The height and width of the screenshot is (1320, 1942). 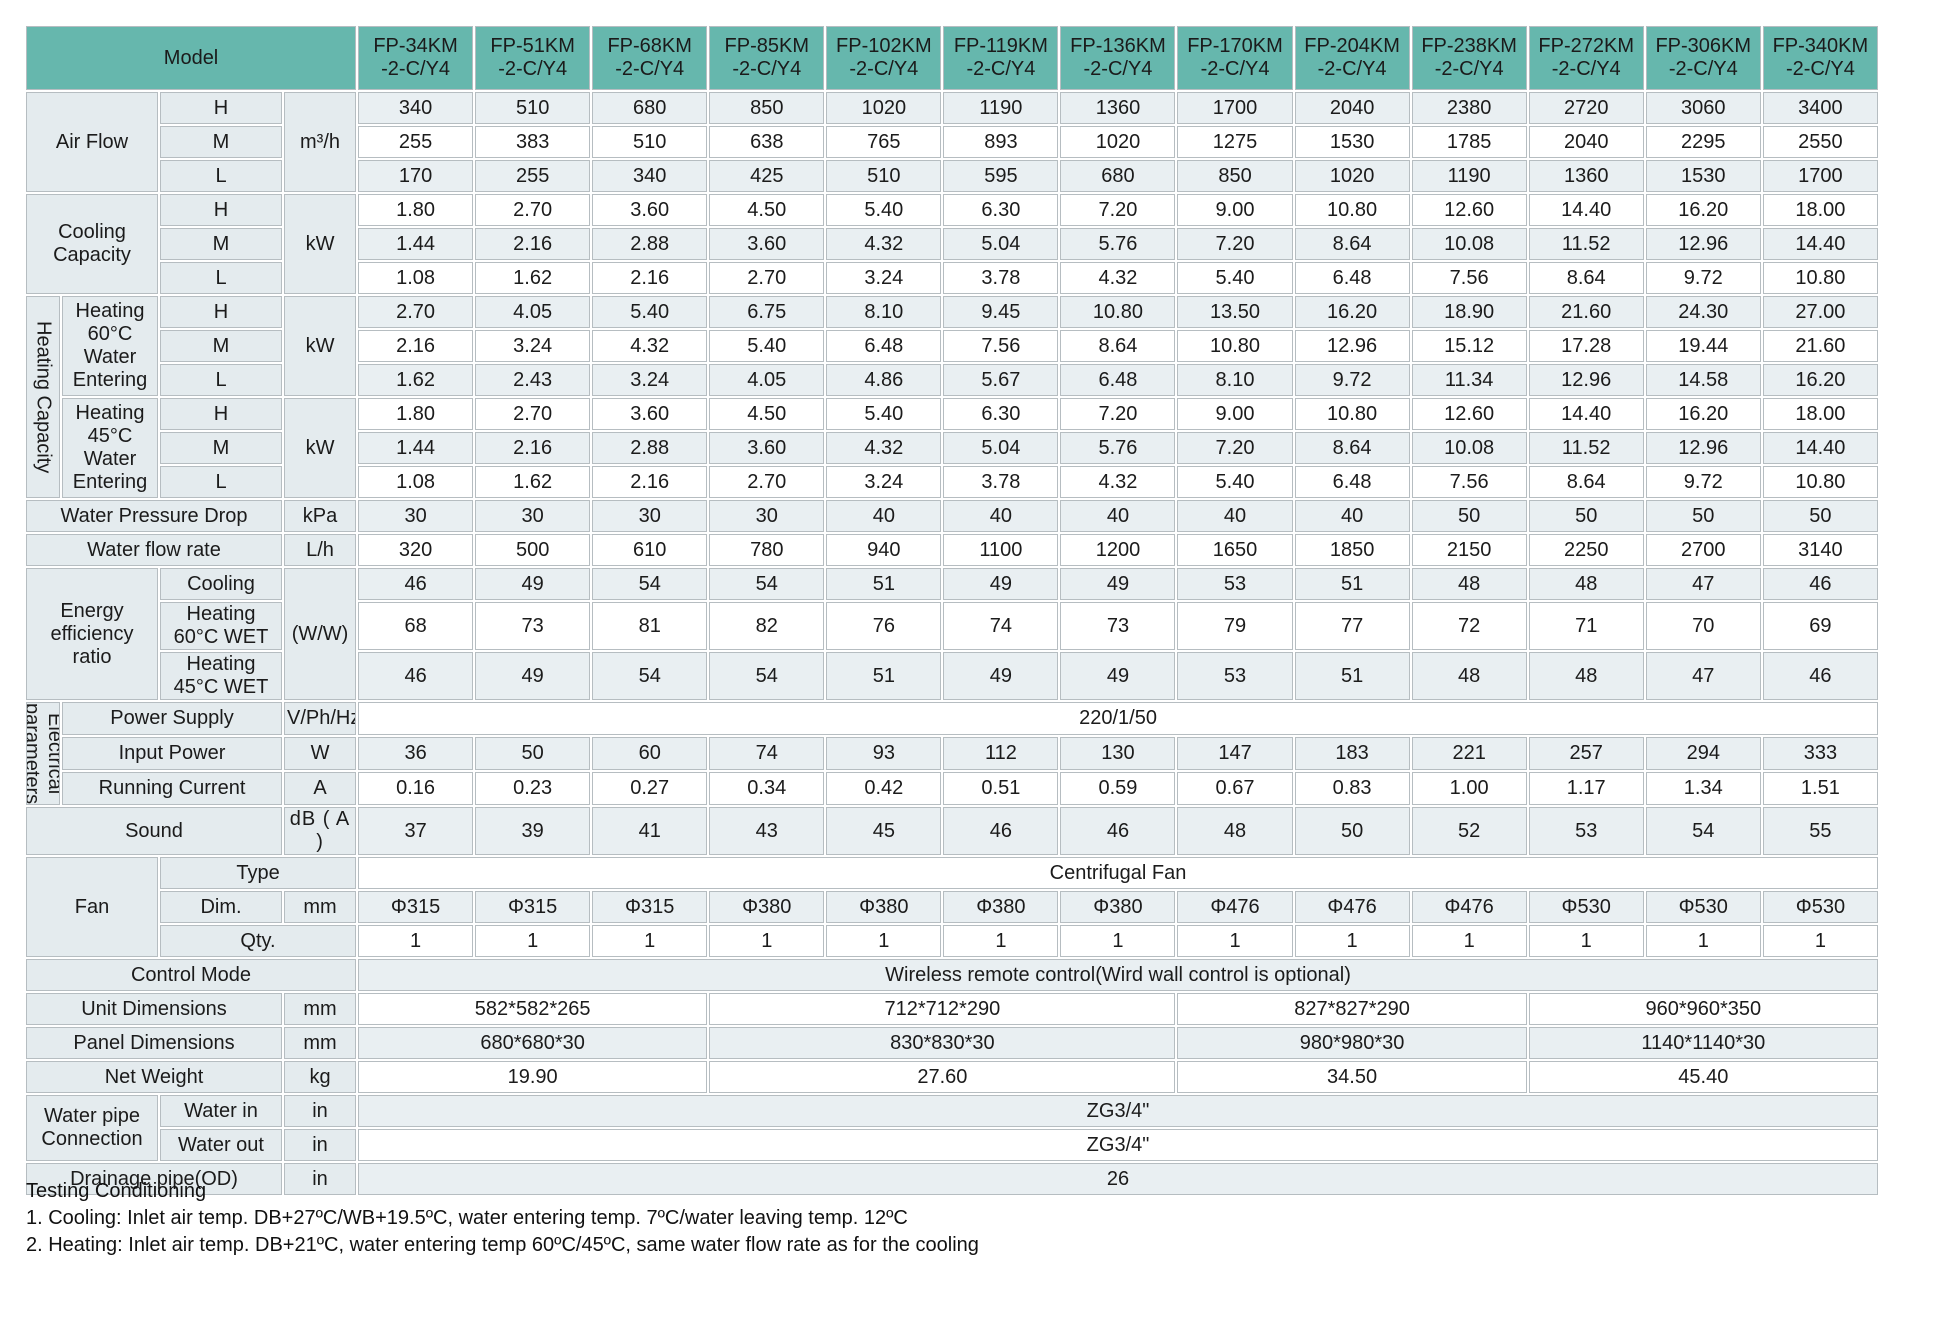 What do you see at coordinates (1469, 58) in the screenshot?
I see `model-header-cell: FP-238KM -2-C/Y4` at bounding box center [1469, 58].